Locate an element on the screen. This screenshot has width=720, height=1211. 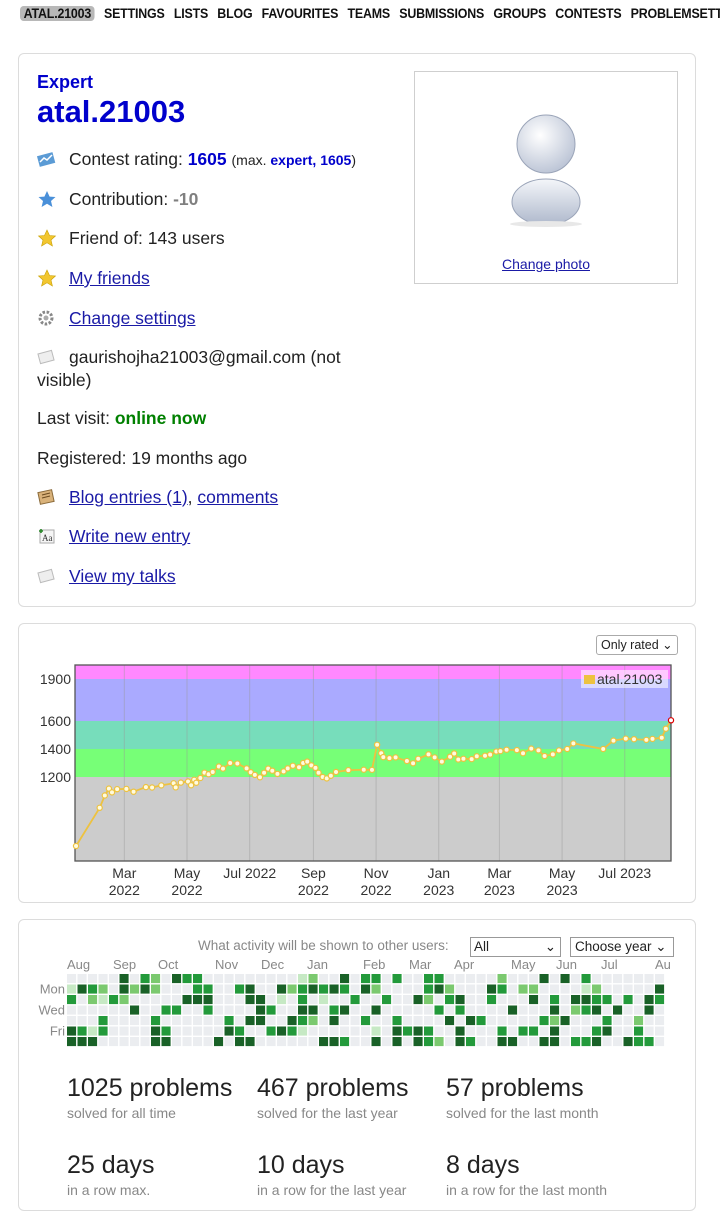
view-talks-link: View my talks is located at coordinates (122, 576).